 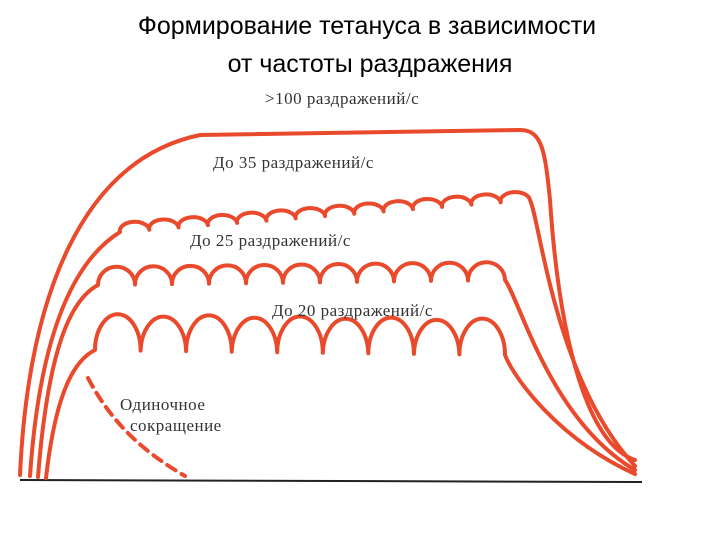 What do you see at coordinates (176, 425) in the screenshot?
I see `curve-label: сокращение` at bounding box center [176, 425].